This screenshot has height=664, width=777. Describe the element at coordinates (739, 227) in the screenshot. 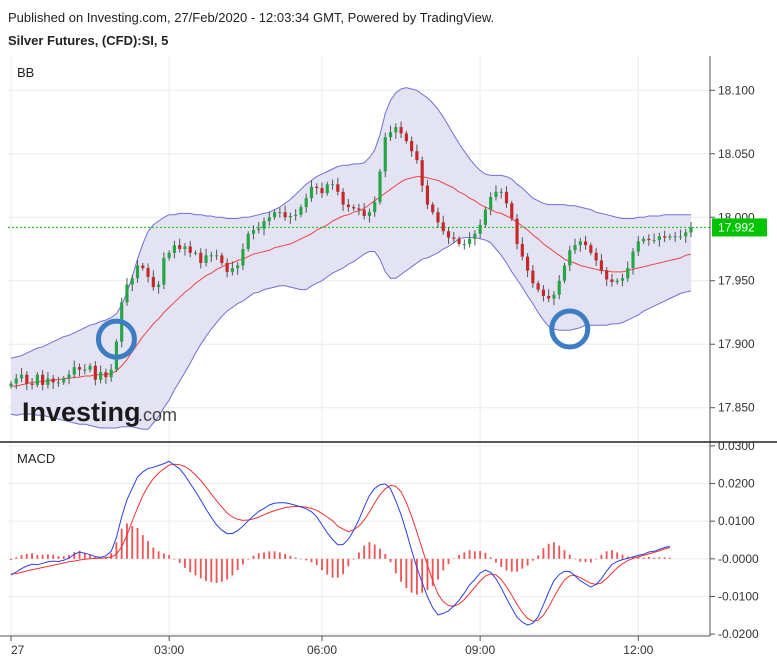

I see `last-price-badge` at that location.